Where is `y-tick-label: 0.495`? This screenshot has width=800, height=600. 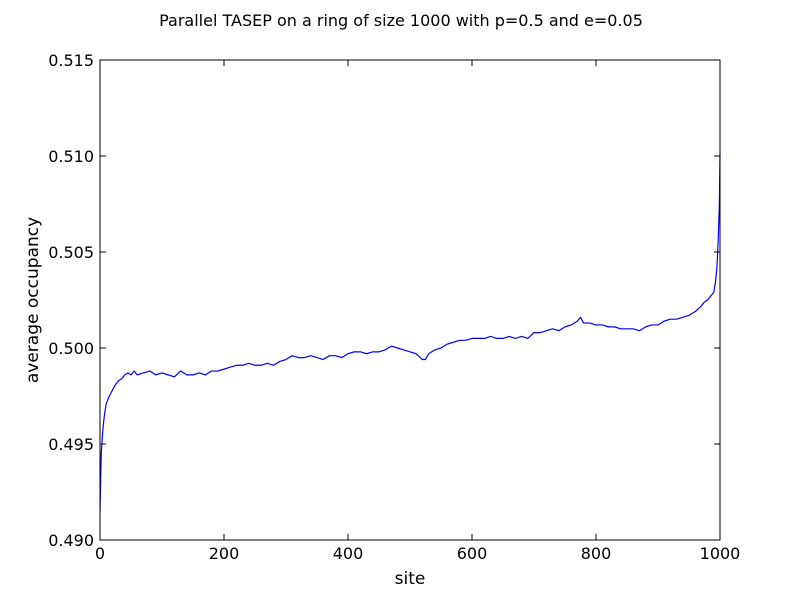
y-tick-label: 0.495 is located at coordinates (71, 444).